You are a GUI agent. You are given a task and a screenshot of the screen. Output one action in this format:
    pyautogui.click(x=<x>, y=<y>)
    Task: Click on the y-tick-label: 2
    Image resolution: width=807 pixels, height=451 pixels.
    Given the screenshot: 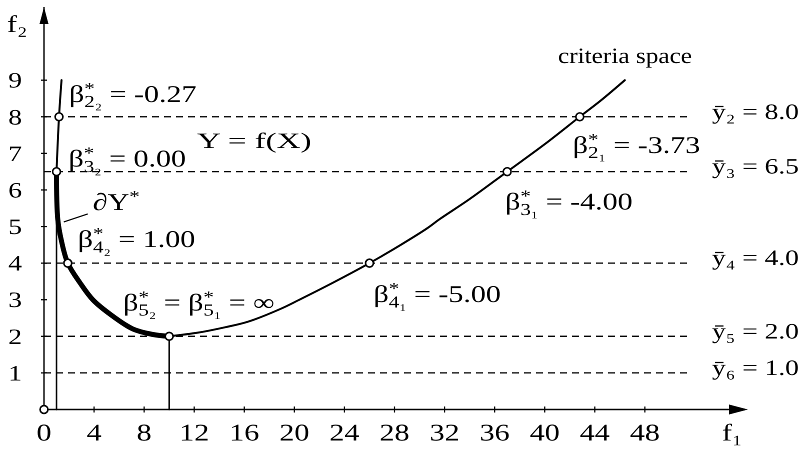 What is the action you would take?
    pyautogui.click(x=15, y=337)
    